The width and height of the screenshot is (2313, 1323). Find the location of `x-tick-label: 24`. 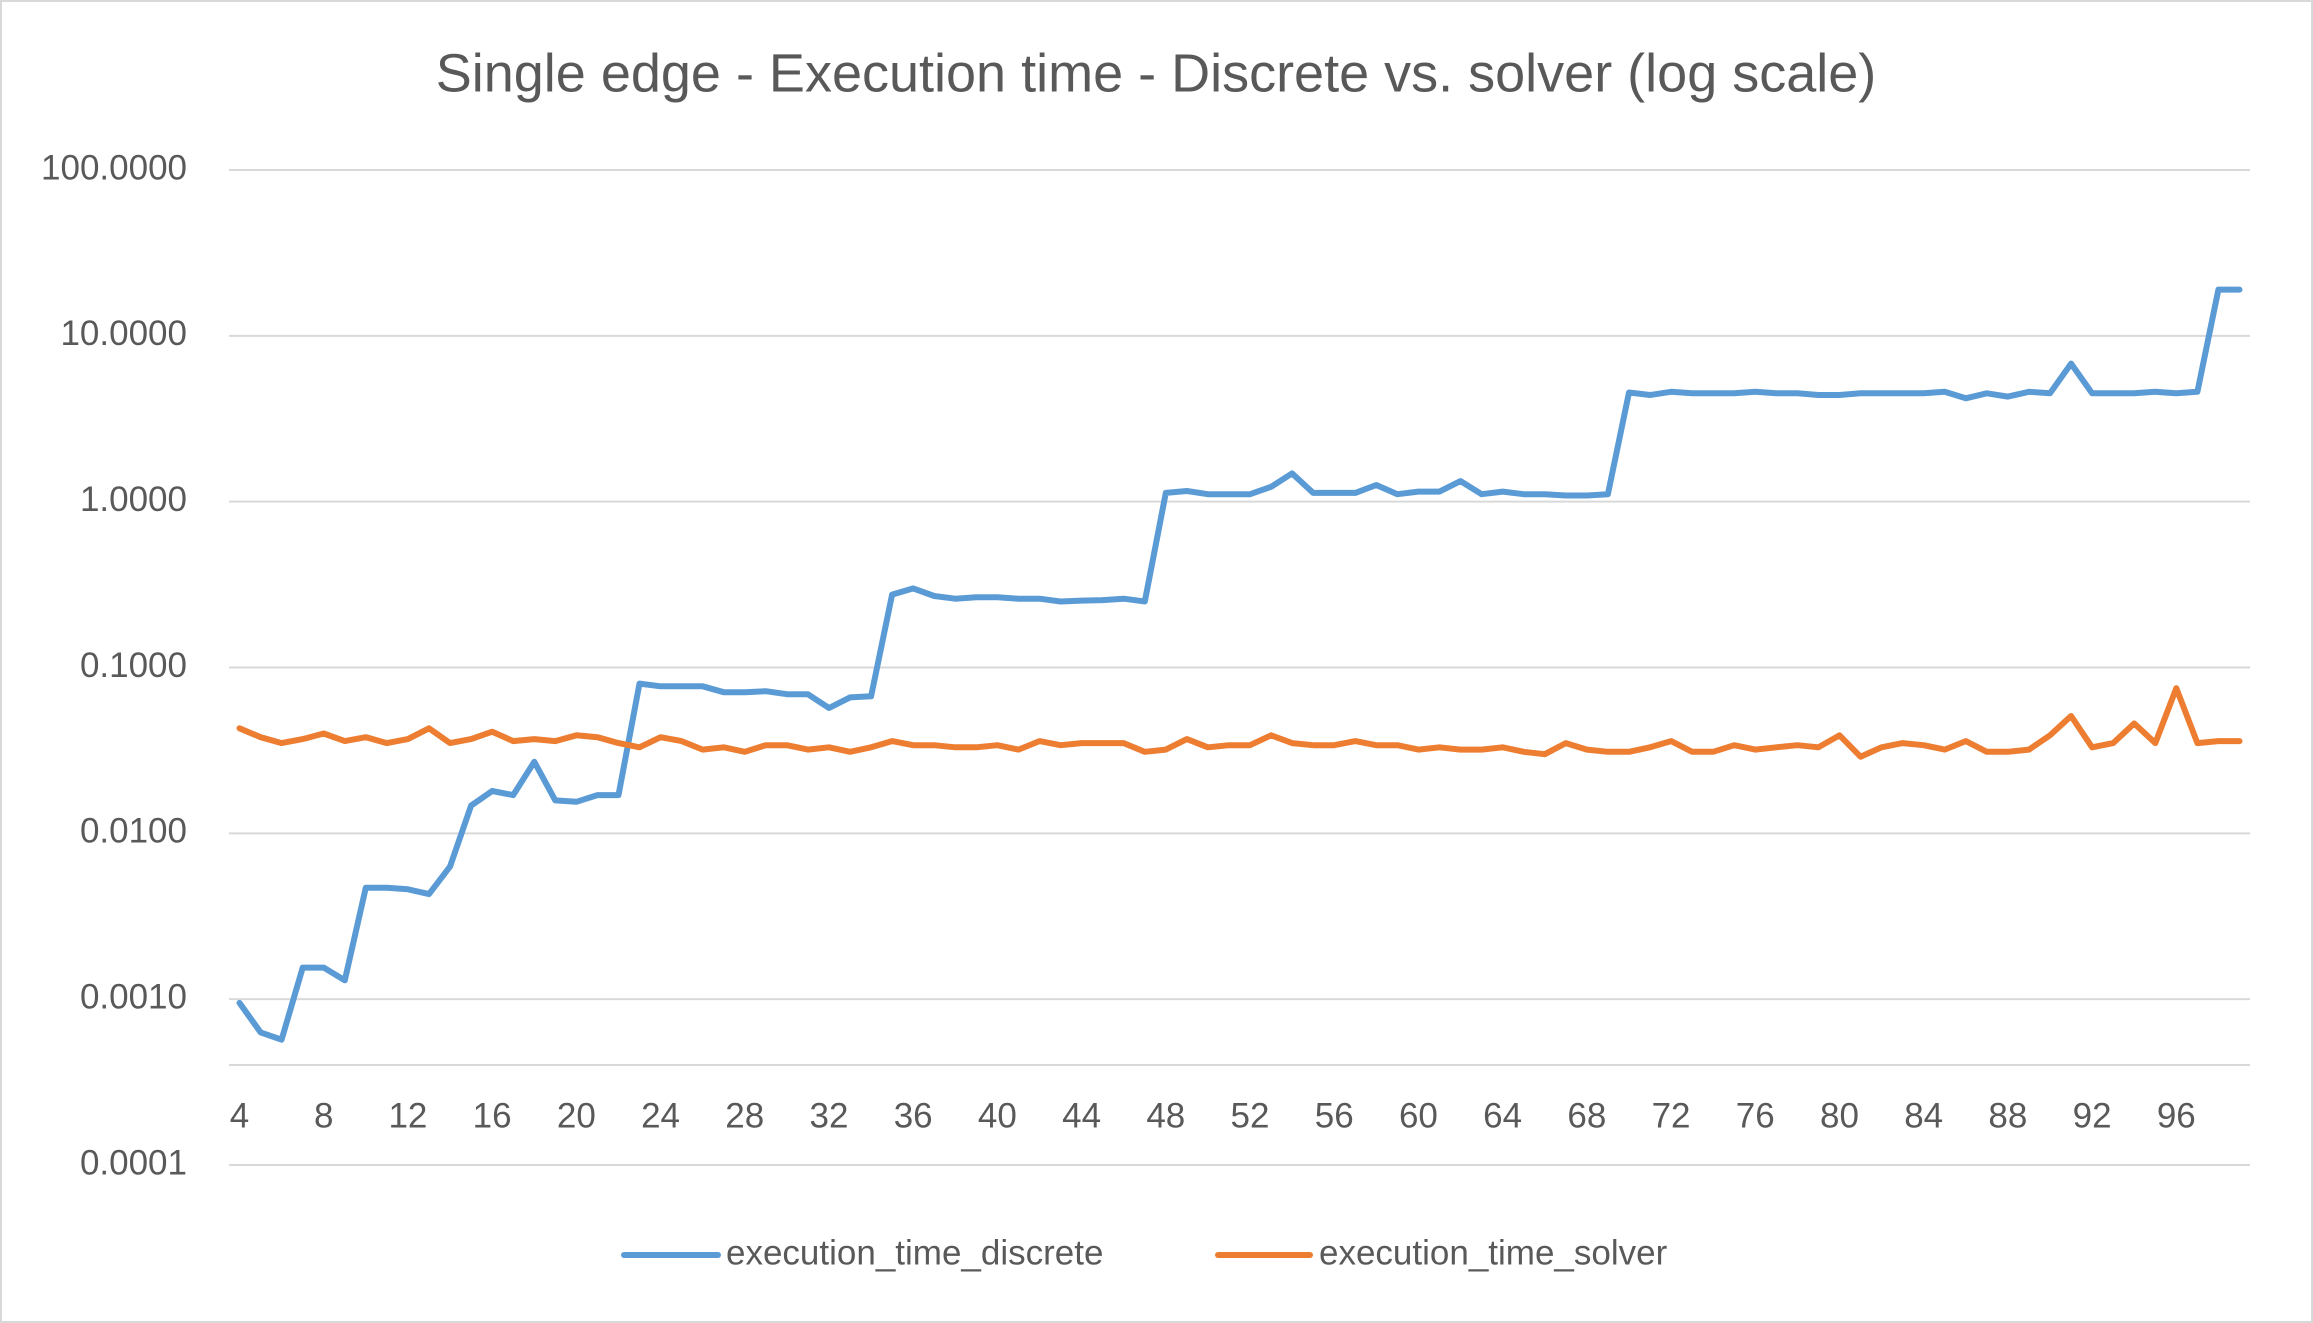

x-tick-label: 24 is located at coordinates (660, 1115).